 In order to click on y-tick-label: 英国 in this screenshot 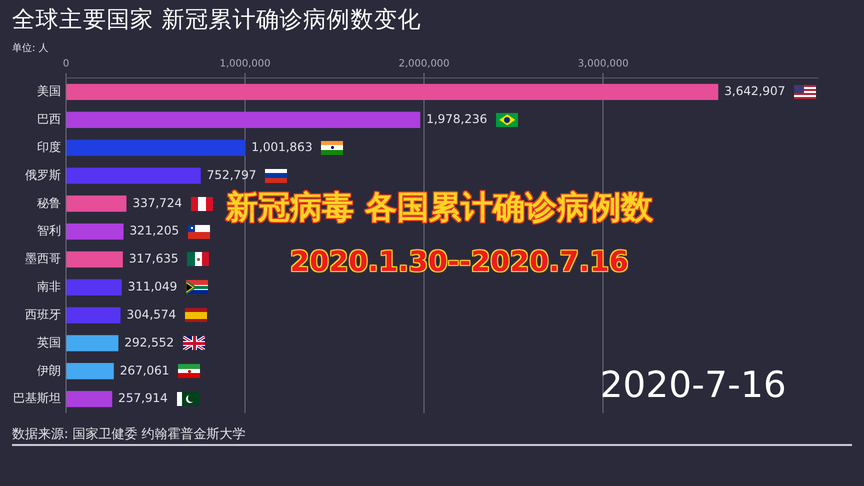, I will do `click(49, 342)`.